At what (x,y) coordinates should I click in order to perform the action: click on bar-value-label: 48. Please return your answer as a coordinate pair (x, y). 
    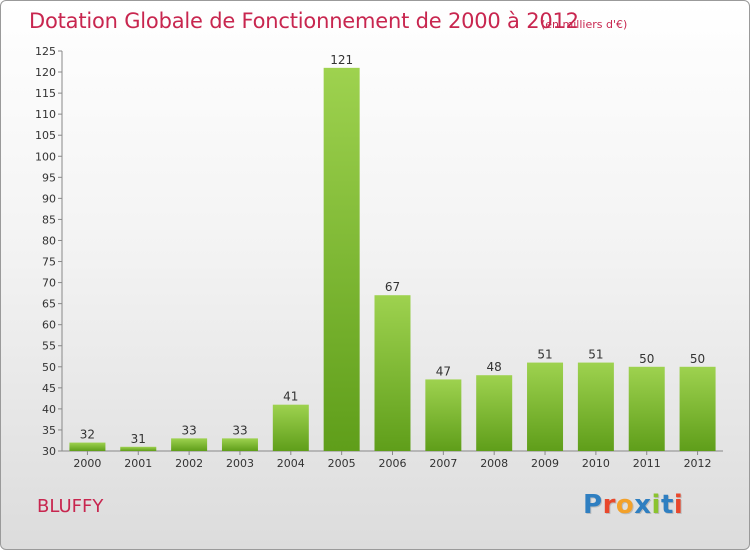
    Looking at the image, I should click on (494, 367).